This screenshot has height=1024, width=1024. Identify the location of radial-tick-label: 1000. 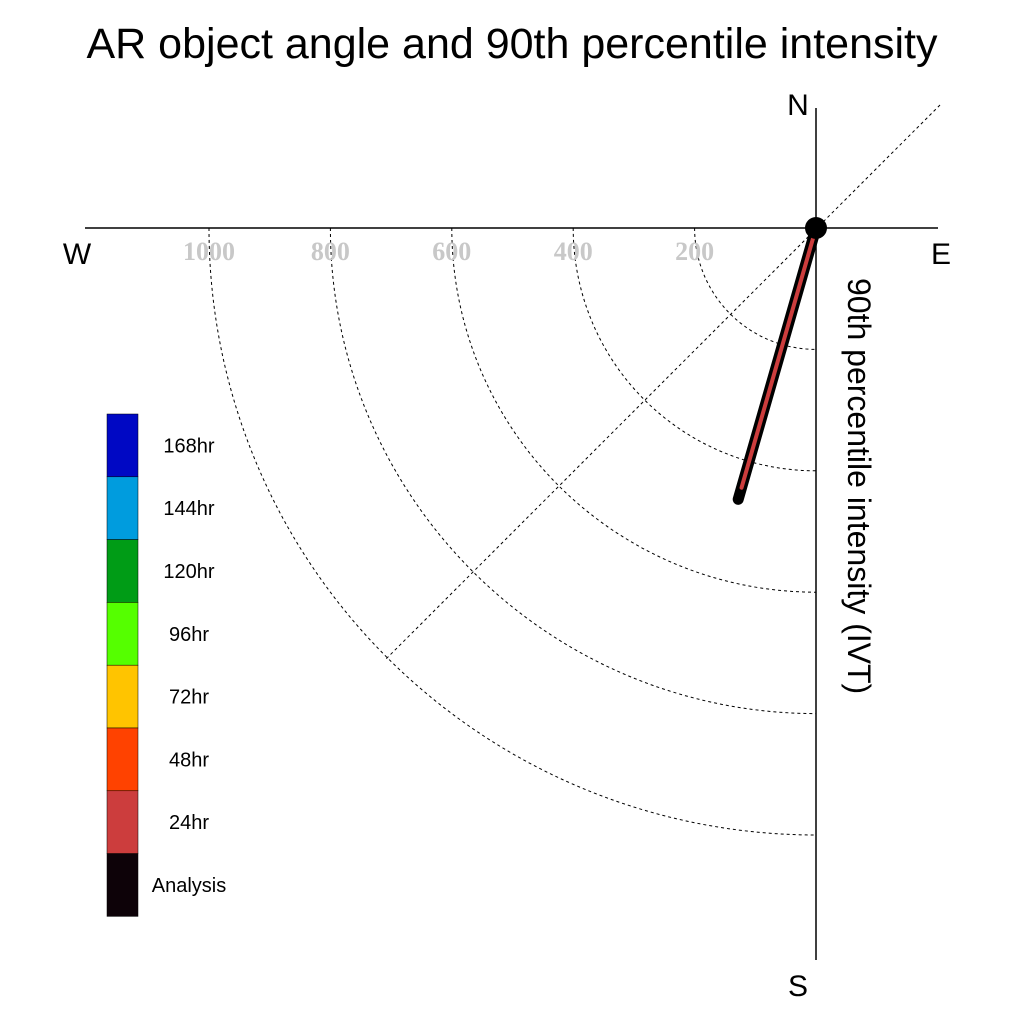
(209, 251).